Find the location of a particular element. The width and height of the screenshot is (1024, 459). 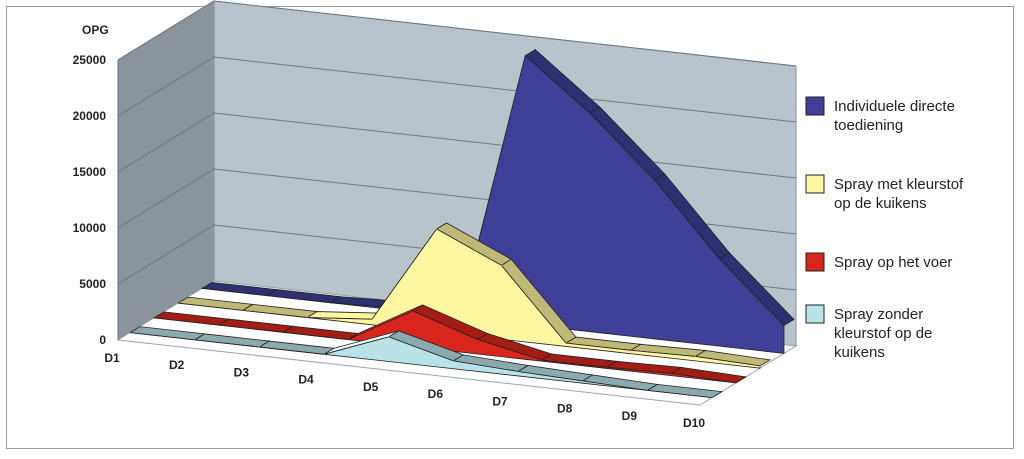

y-tick-label: 0 is located at coordinates (102, 340).